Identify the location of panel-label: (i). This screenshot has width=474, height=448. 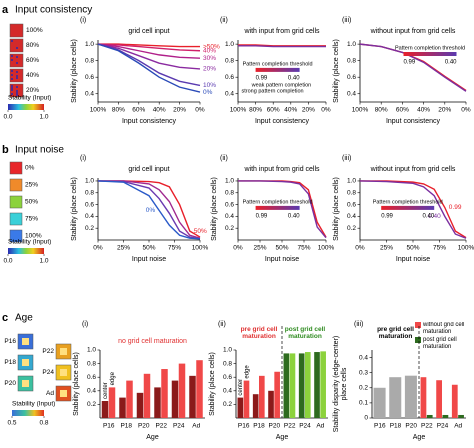
(83, 20).